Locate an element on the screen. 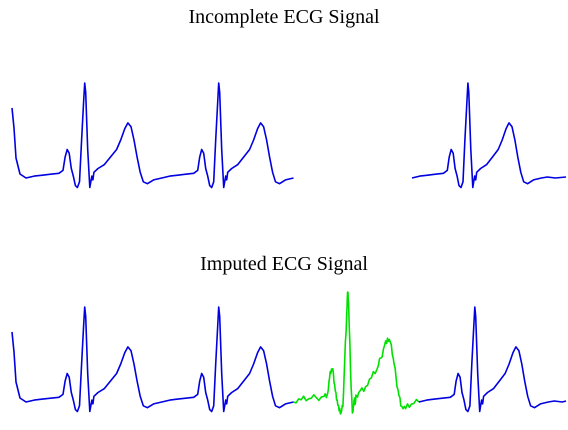 The height and width of the screenshot is (430, 568). chart-title-incomplete: Incomplete ECG Signal is located at coordinates (284, 17).